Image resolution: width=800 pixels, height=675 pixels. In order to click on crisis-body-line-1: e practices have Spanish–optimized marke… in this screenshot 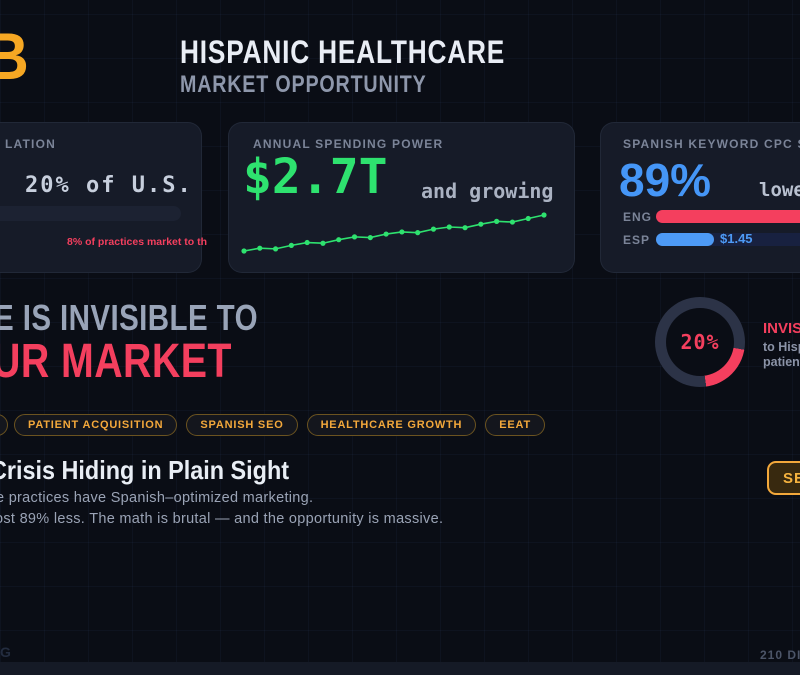, I will do `click(157, 498)`.